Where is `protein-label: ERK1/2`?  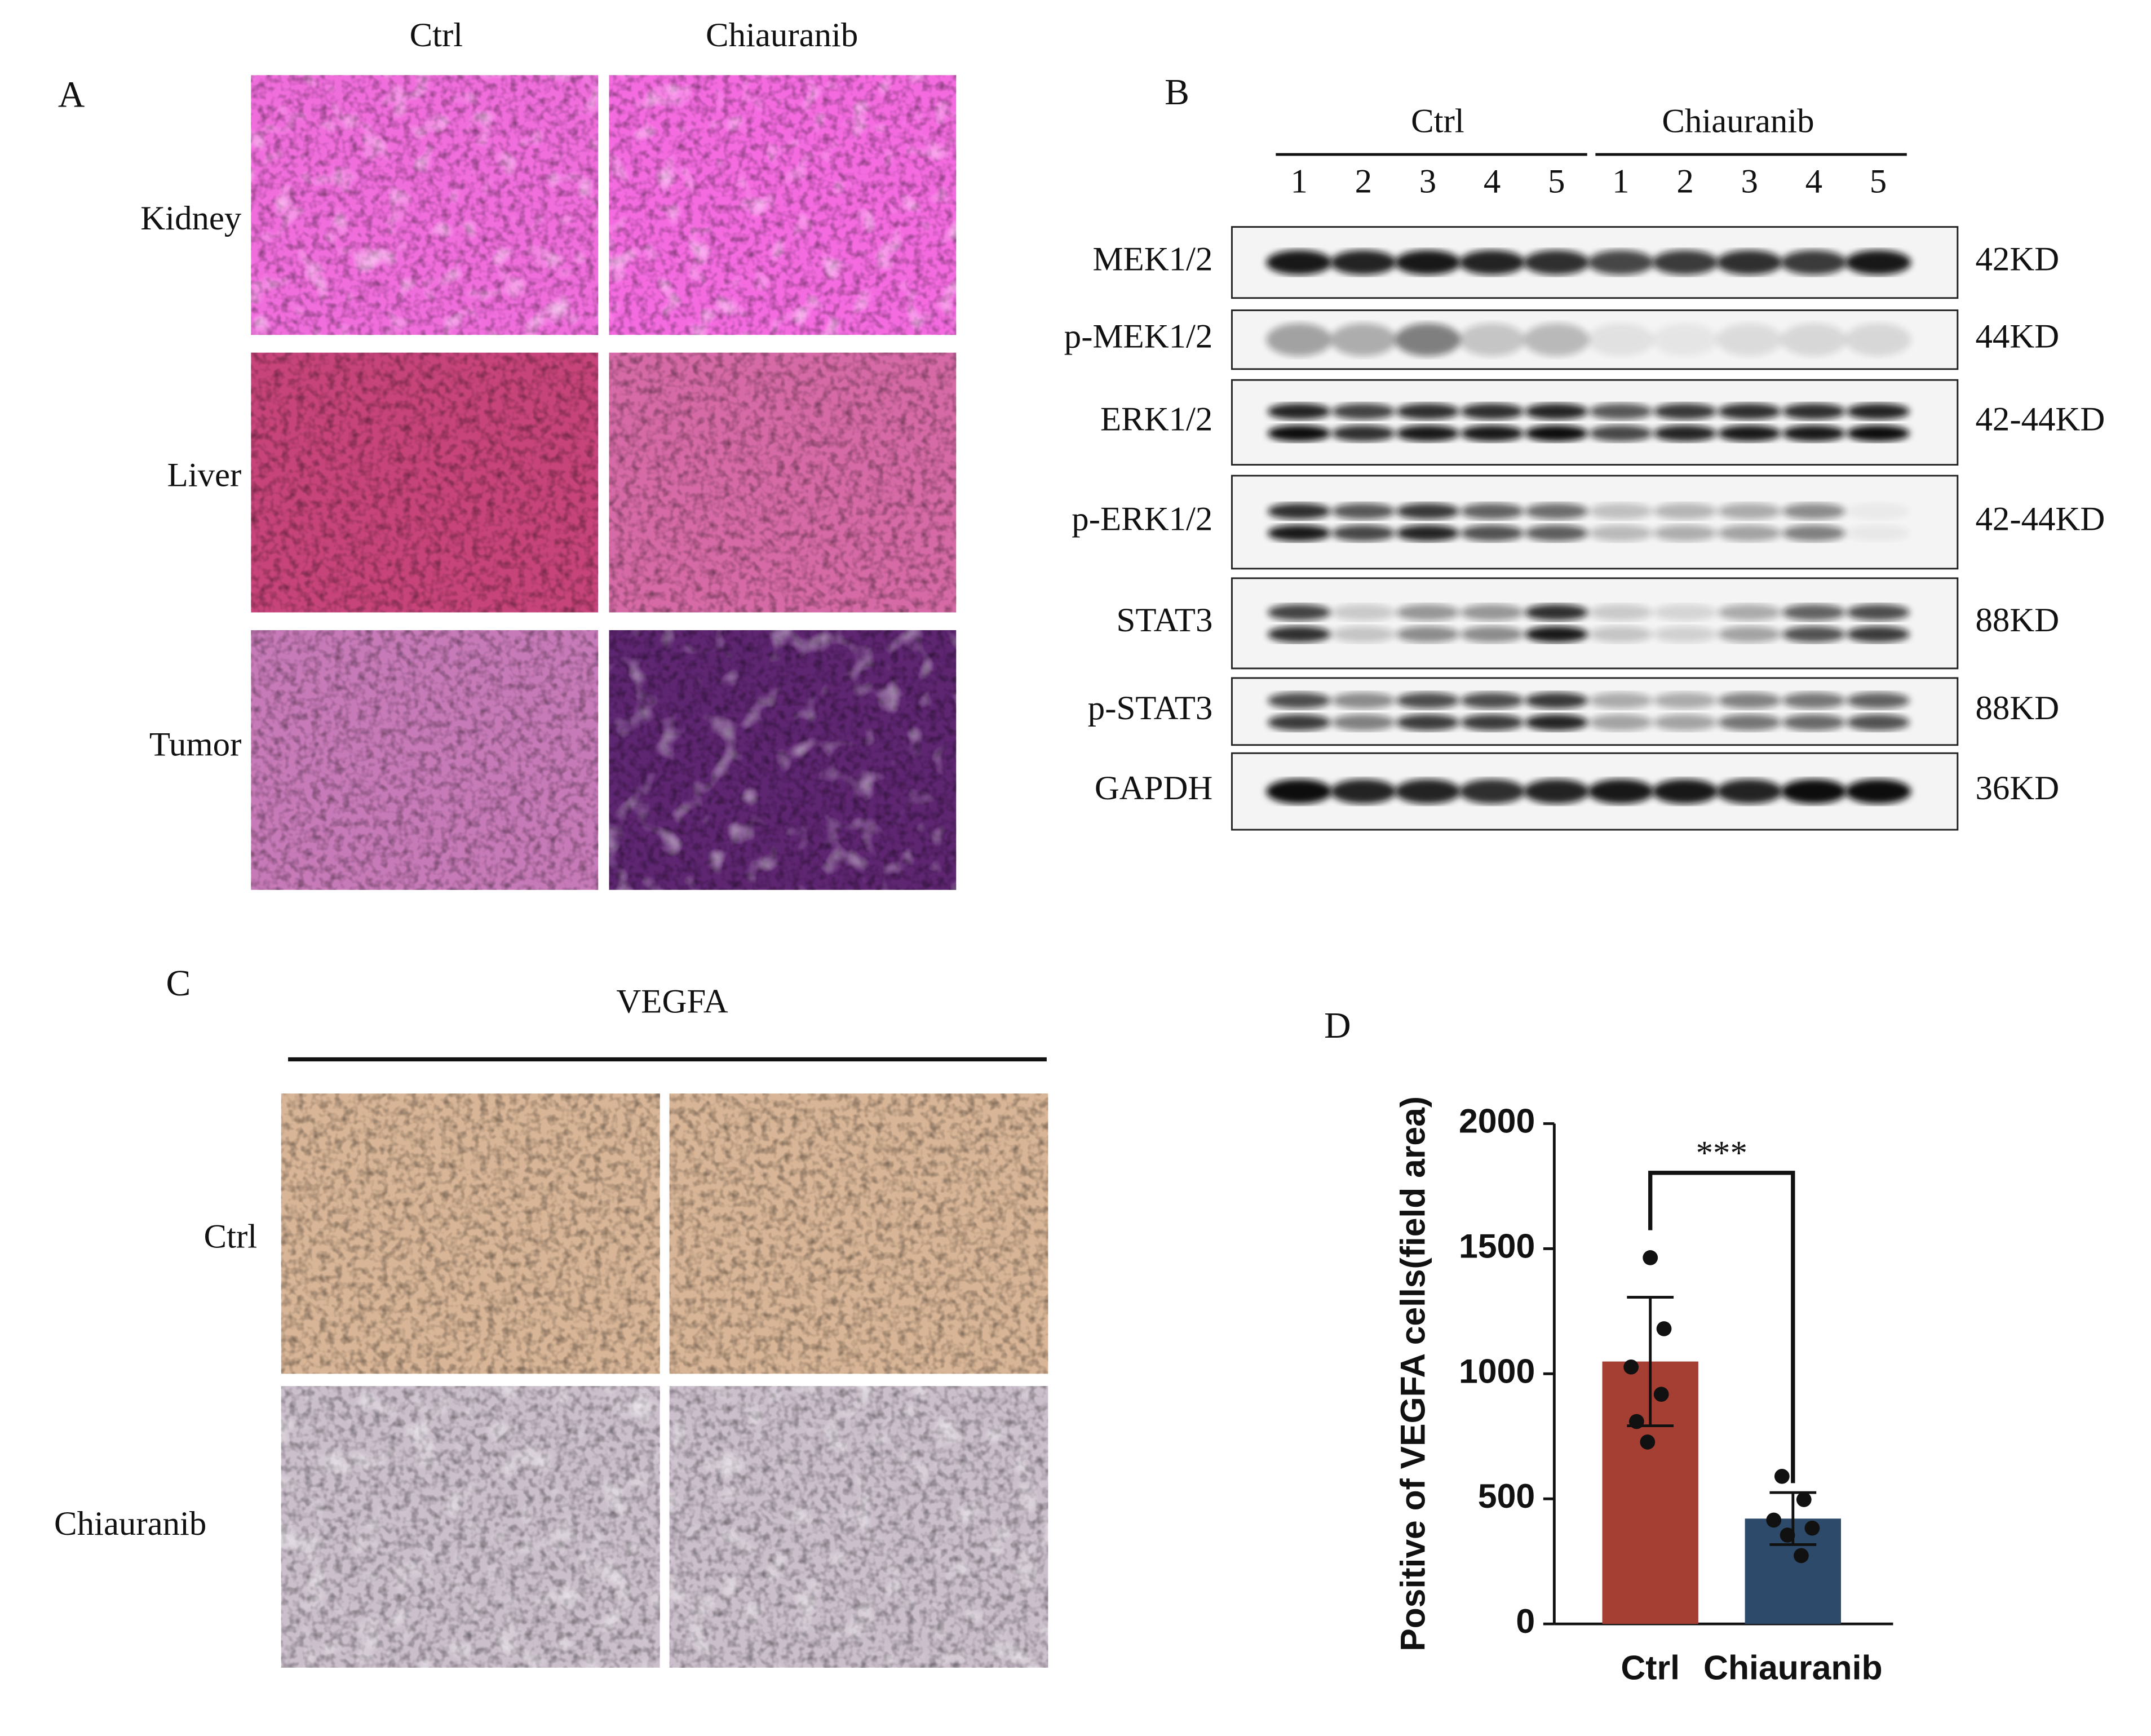
protein-label: ERK1/2 is located at coordinates (1156, 419).